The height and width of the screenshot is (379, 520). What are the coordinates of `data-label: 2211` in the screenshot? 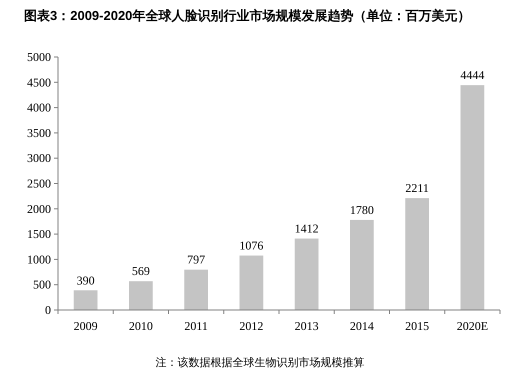 It's located at (417, 188).